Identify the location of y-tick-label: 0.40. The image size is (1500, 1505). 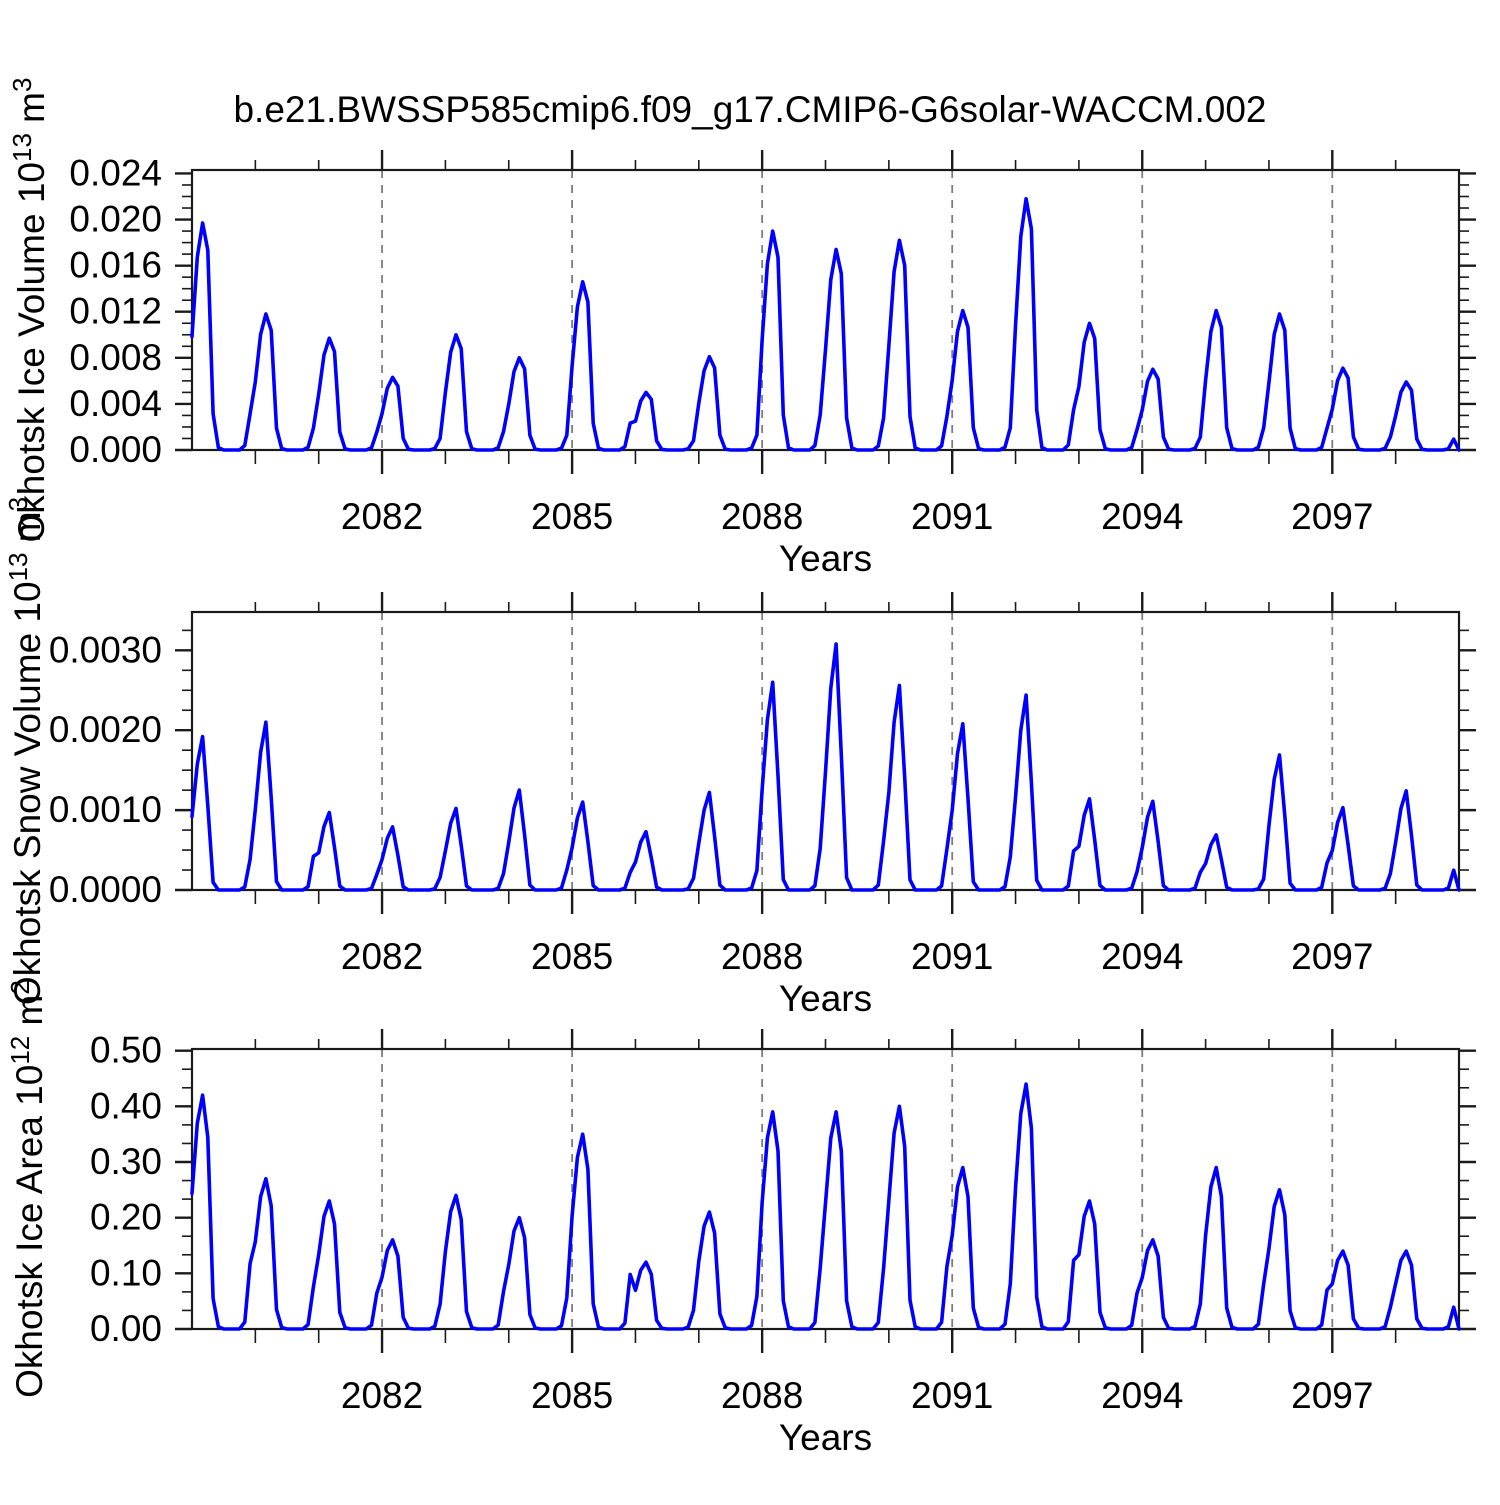
(126, 1105).